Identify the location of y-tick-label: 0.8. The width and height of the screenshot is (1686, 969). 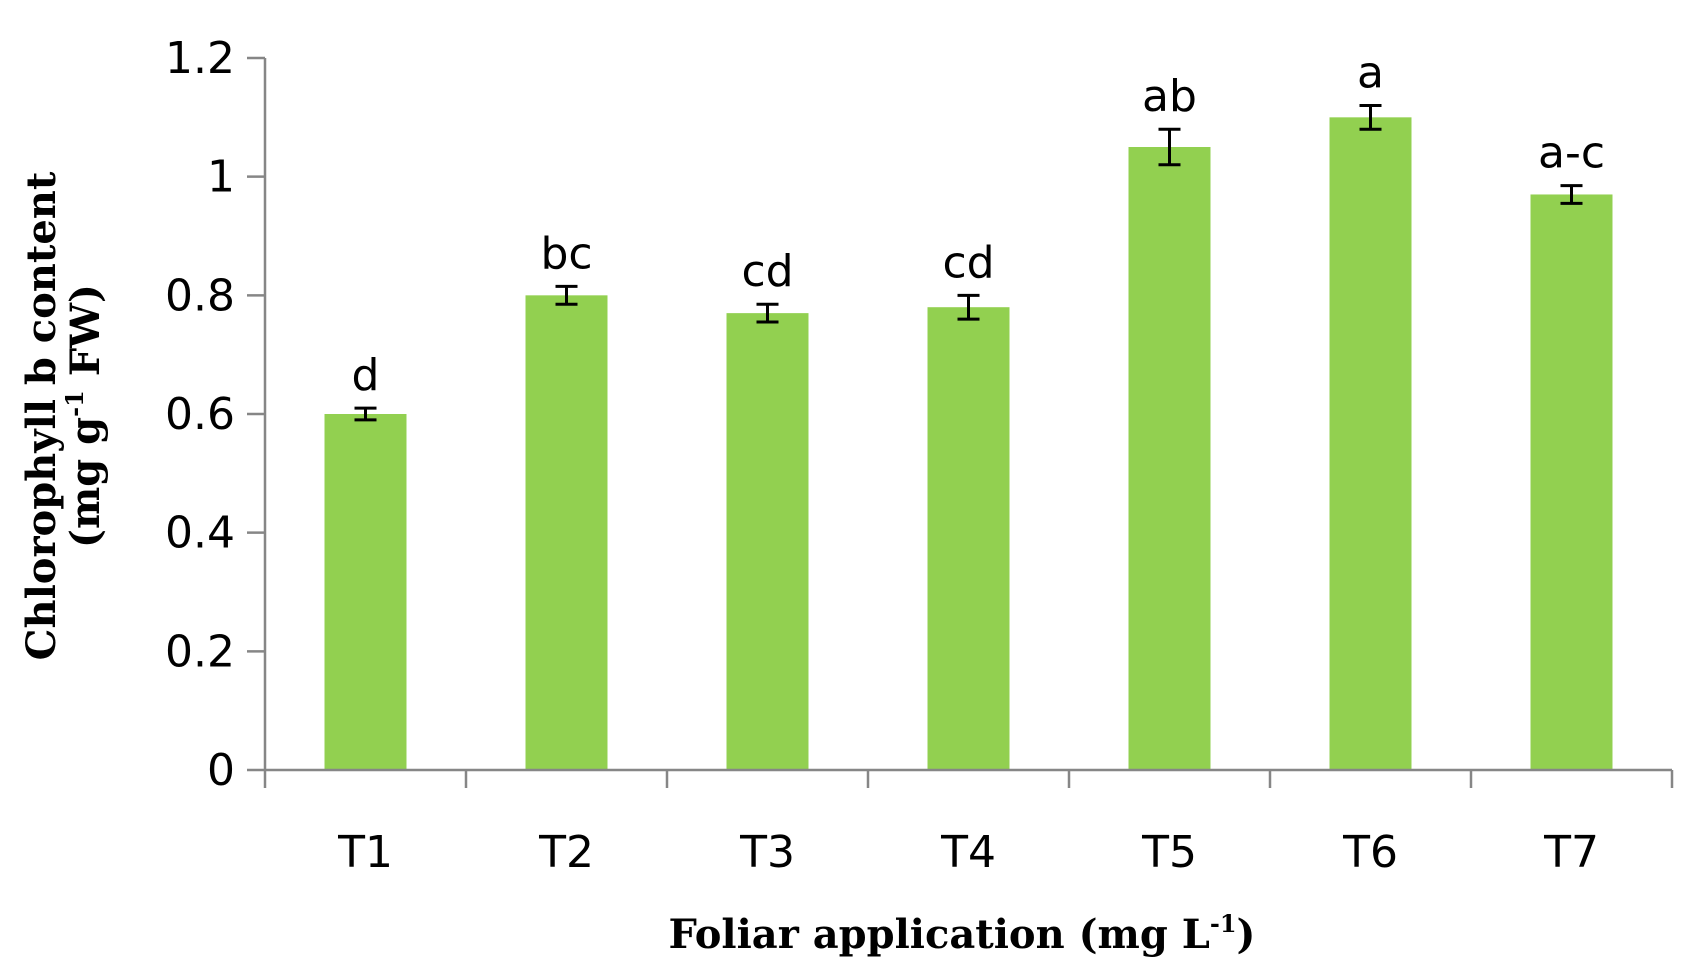
(200, 295).